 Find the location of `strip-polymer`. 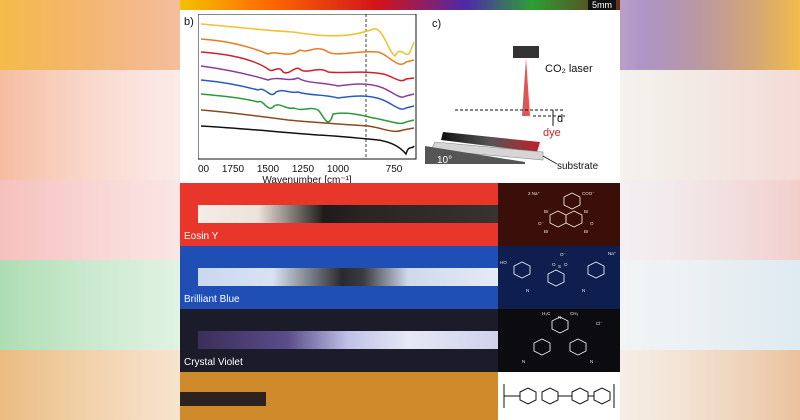

strip-polymer is located at coordinates (339, 396).